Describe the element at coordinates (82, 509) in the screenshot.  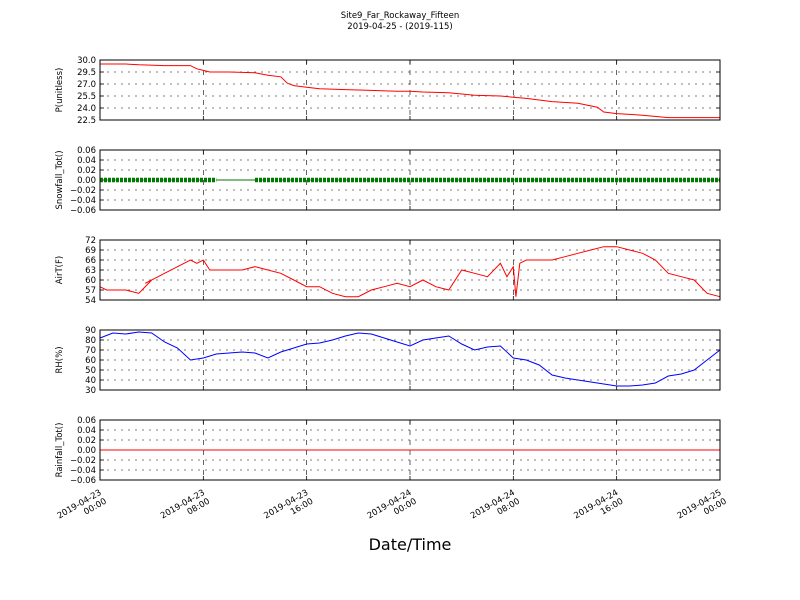
I see `x-tick-label: 2019-04-2300:00` at that location.